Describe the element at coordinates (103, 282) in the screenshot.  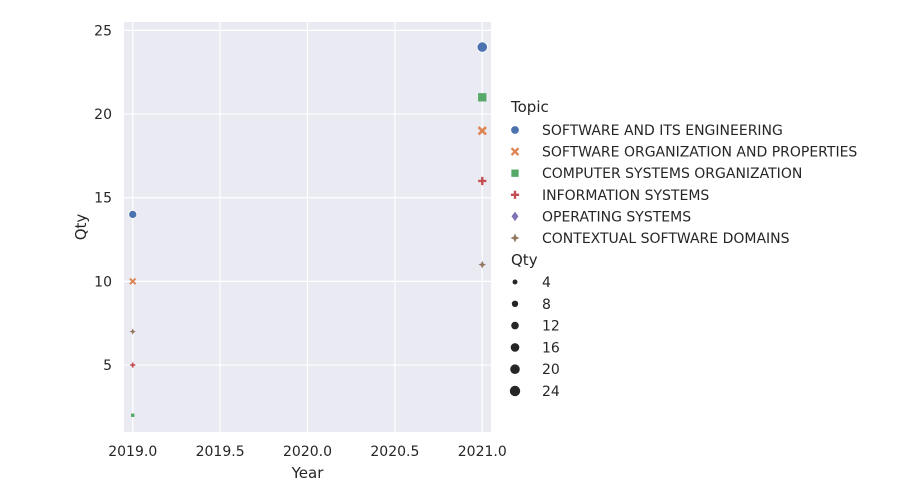
I see `y-tick-label: 10` at that location.